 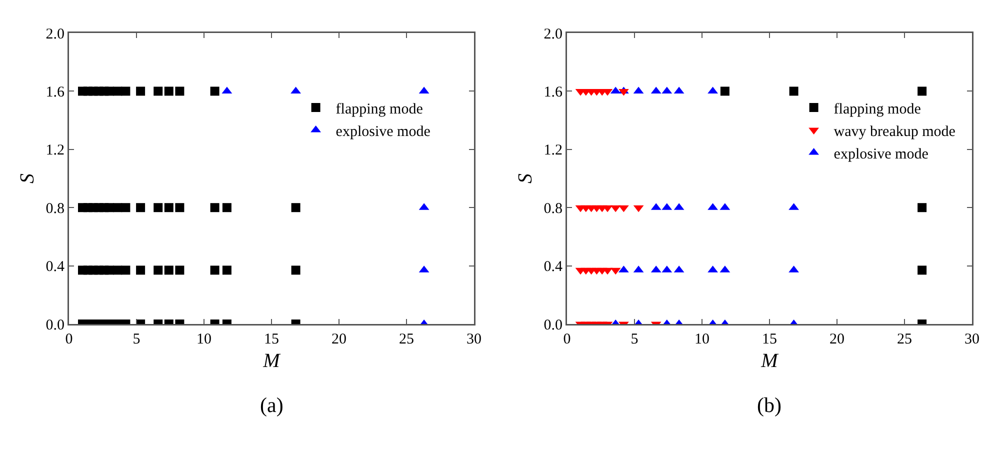 I want to click on legend-label: wavy breakup mode, so click(x=895, y=132).